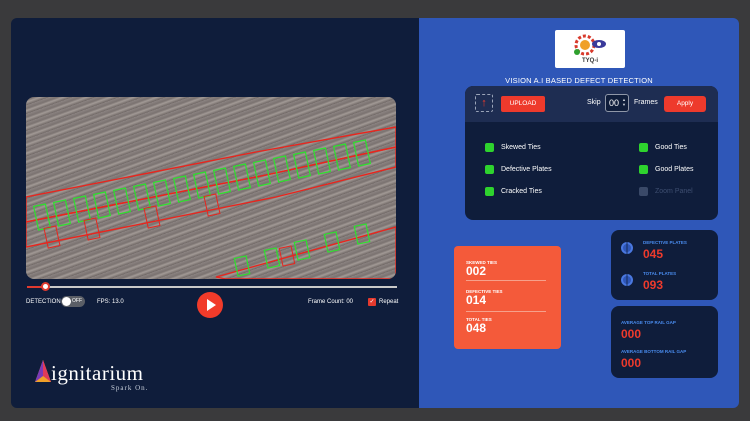 The width and height of the screenshot is (750, 421). I want to click on stat-total-ties: TOTAL TIES 048, so click(479, 326).